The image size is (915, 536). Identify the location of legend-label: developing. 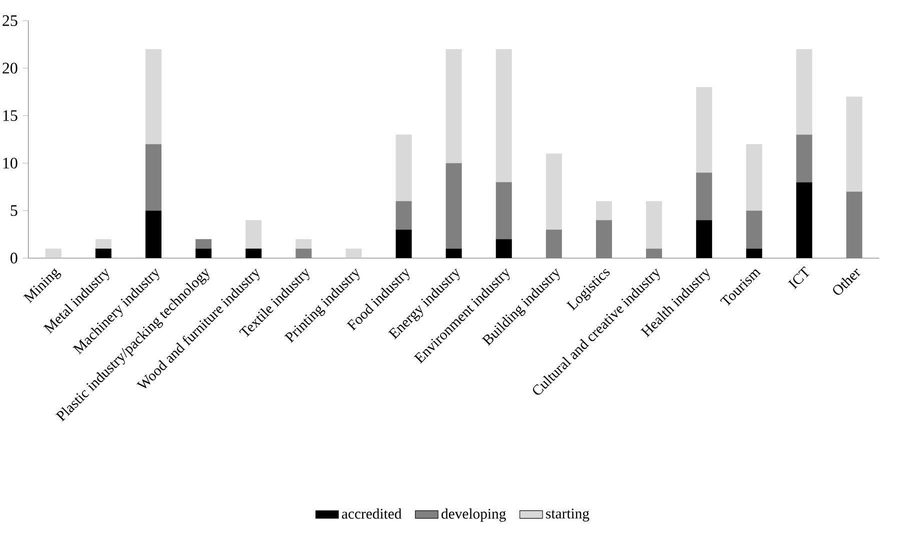
(474, 515).